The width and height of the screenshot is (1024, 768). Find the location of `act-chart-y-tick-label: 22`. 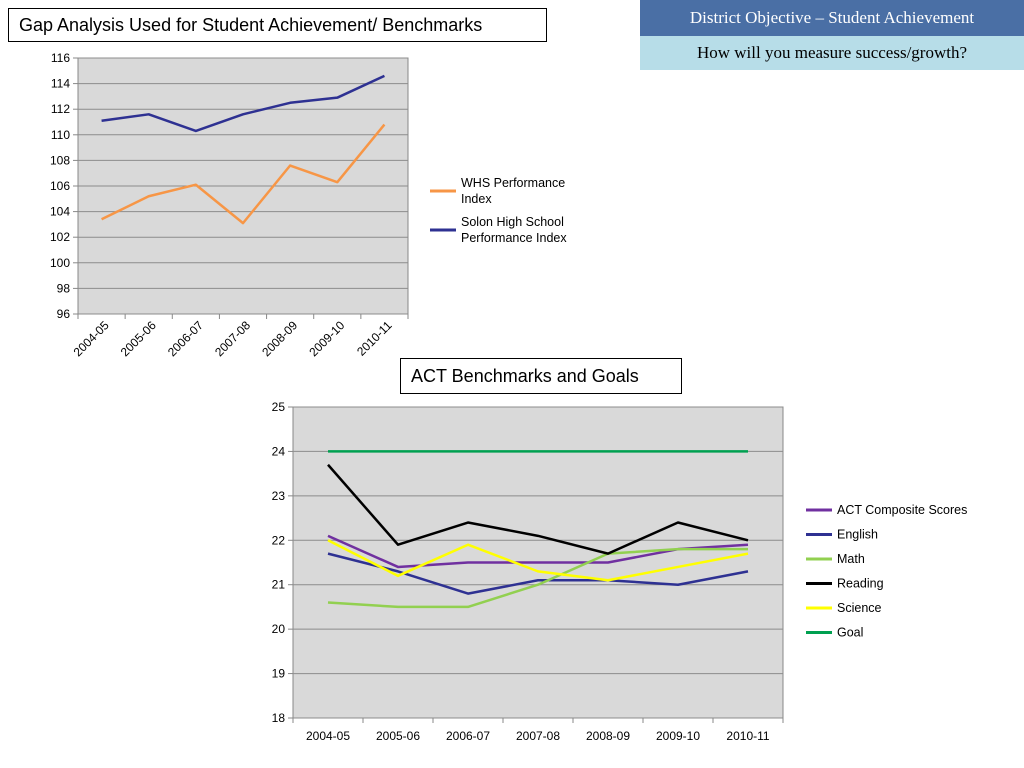

act-chart-y-tick-label: 22 is located at coordinates (279, 540).